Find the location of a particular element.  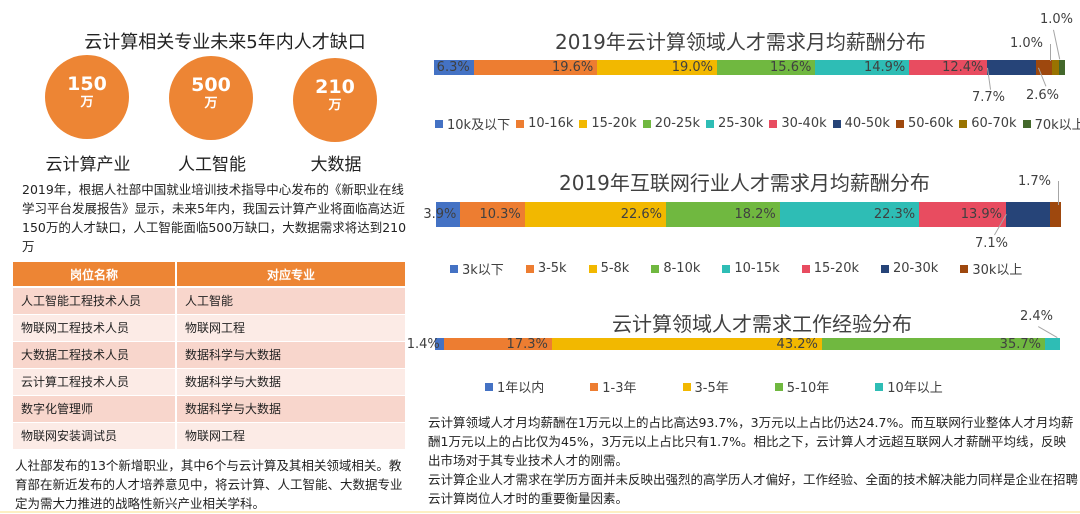

stat-circle-ai: 500 万 is located at coordinates (211, 98).